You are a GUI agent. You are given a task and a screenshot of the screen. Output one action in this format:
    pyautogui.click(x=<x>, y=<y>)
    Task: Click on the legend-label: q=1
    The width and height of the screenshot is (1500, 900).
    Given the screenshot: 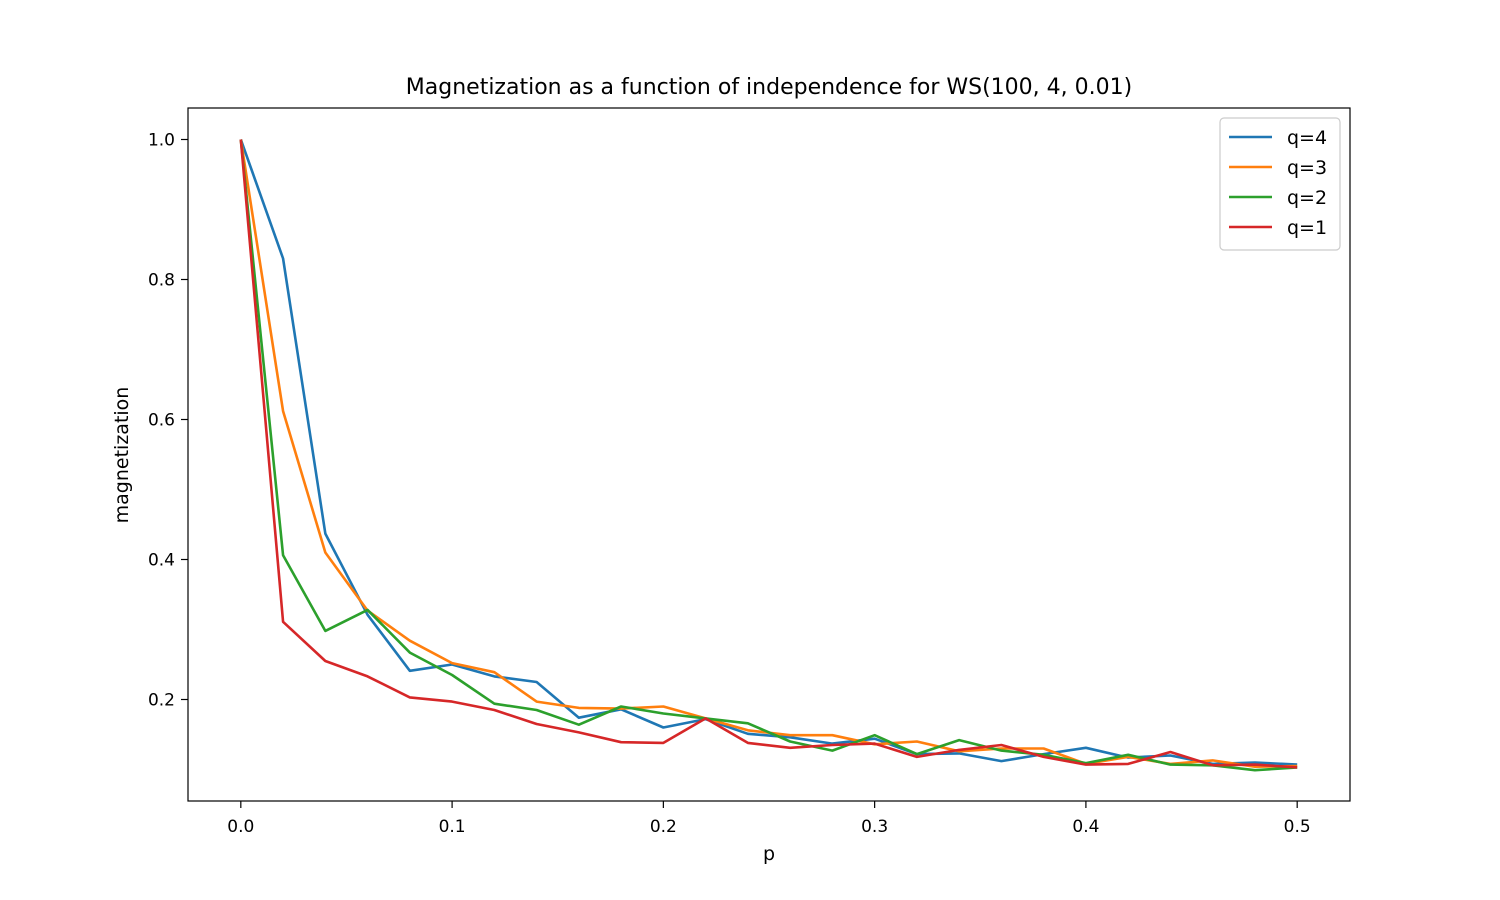 What is the action you would take?
    pyautogui.click(x=1307, y=228)
    